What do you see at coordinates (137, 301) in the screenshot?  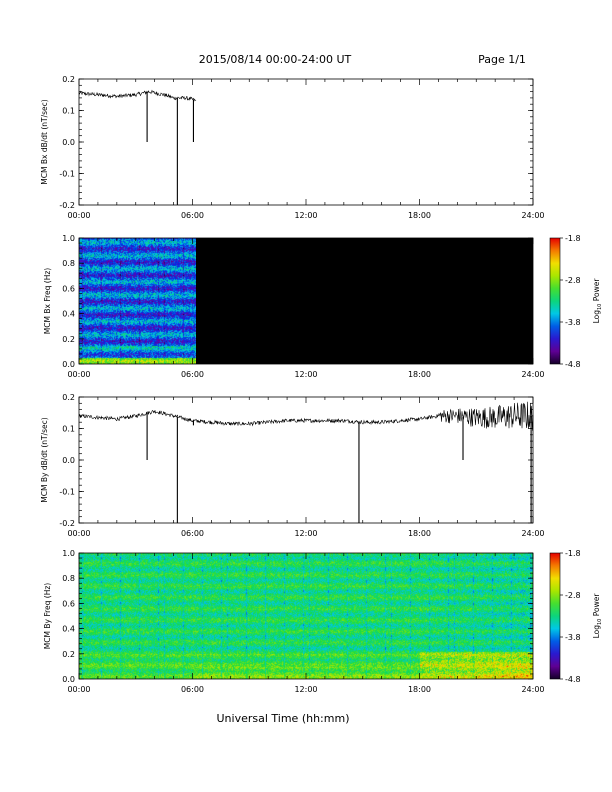 I see `bx-spectrogram-image` at bounding box center [137, 301].